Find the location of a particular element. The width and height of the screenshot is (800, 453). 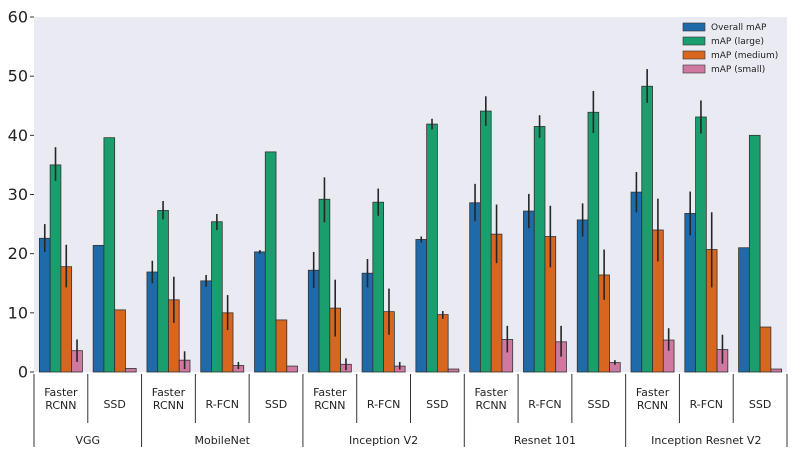

bar-vgg-ssd-s0 is located at coordinates (98, 308).